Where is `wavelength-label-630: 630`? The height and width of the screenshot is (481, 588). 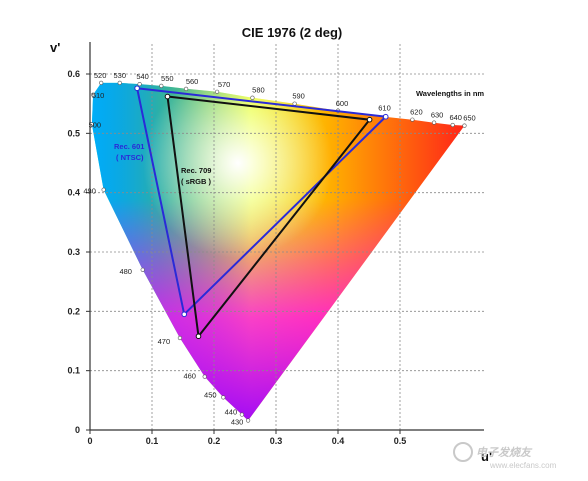 wavelength-label-630: 630 is located at coordinates (437, 115).